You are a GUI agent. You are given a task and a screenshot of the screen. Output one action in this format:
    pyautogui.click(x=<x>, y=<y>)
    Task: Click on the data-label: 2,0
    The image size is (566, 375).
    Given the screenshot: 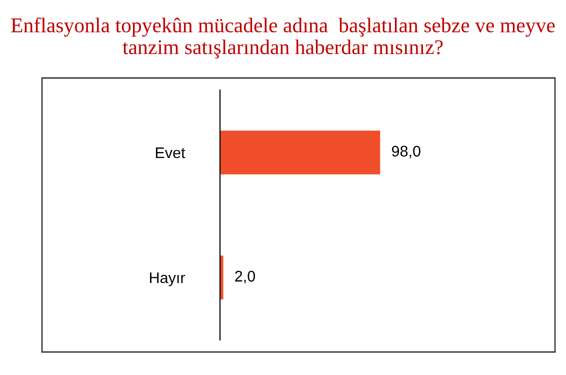 What is the action you would take?
    pyautogui.click(x=245, y=277)
    